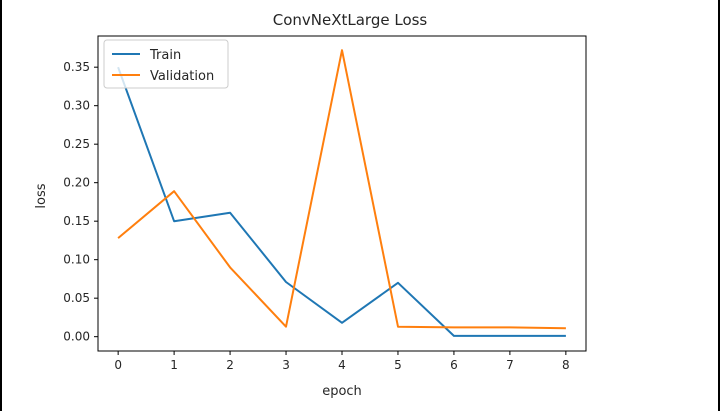 The image size is (723, 411). Describe the element at coordinates (118, 365) in the screenshot. I see `x-tick-label: 0` at that location.